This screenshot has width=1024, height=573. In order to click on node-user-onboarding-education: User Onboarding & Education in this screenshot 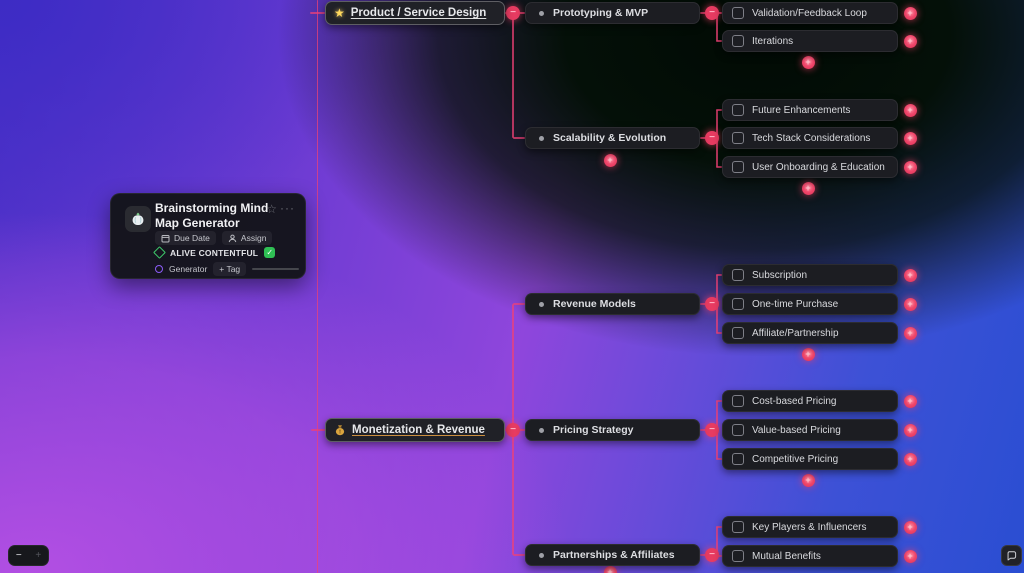, I will do `click(810, 167)`.